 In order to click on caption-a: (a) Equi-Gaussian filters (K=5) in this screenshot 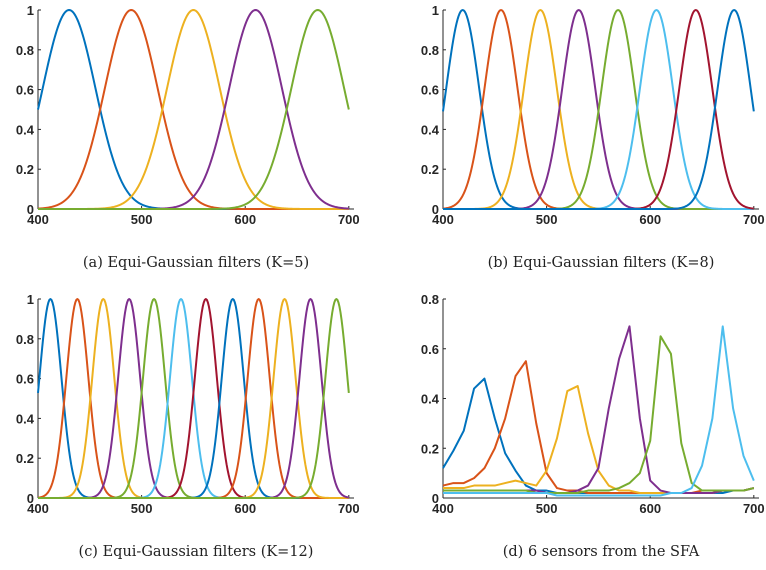, I will do `click(196, 263)`.